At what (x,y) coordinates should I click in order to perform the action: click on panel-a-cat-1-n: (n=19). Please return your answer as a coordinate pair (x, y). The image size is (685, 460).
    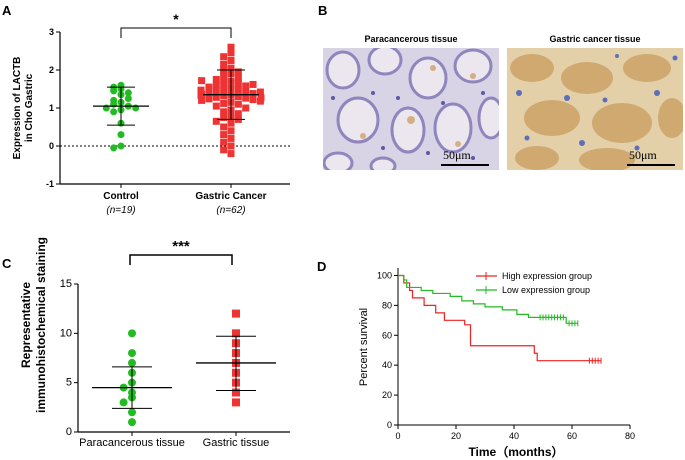
    Looking at the image, I should click on (120, 210).